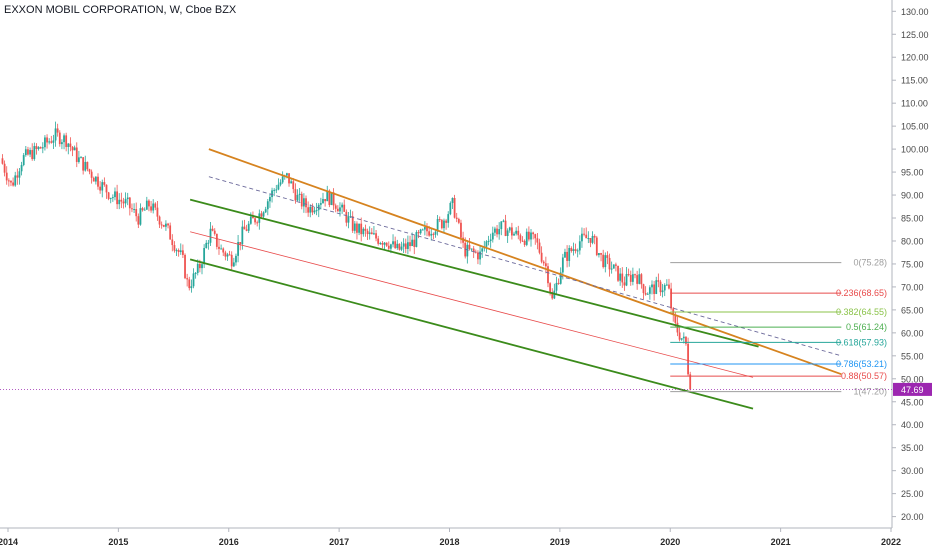 This screenshot has height=555, width=932. I want to click on y-tick-label: 120.00, so click(915, 58).